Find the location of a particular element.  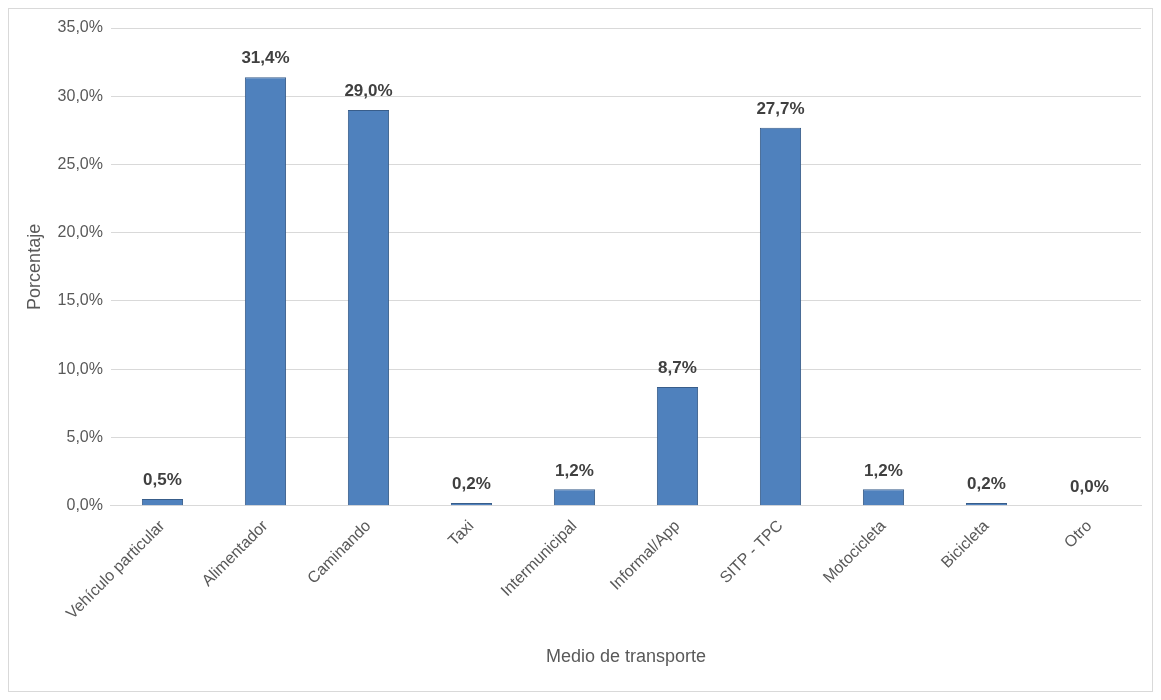

y-tick-label: 20,0% is located at coordinates (80, 232).